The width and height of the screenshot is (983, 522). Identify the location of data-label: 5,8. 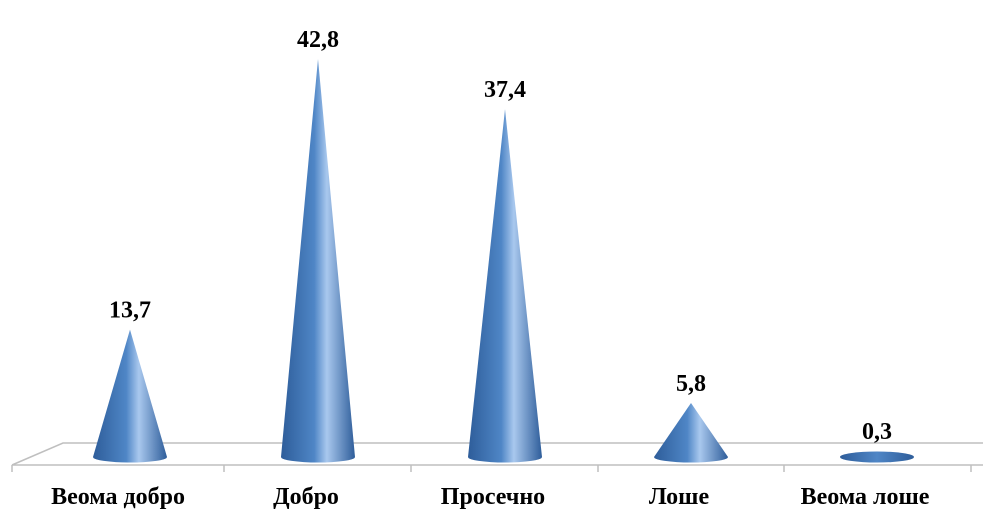
(691, 384).